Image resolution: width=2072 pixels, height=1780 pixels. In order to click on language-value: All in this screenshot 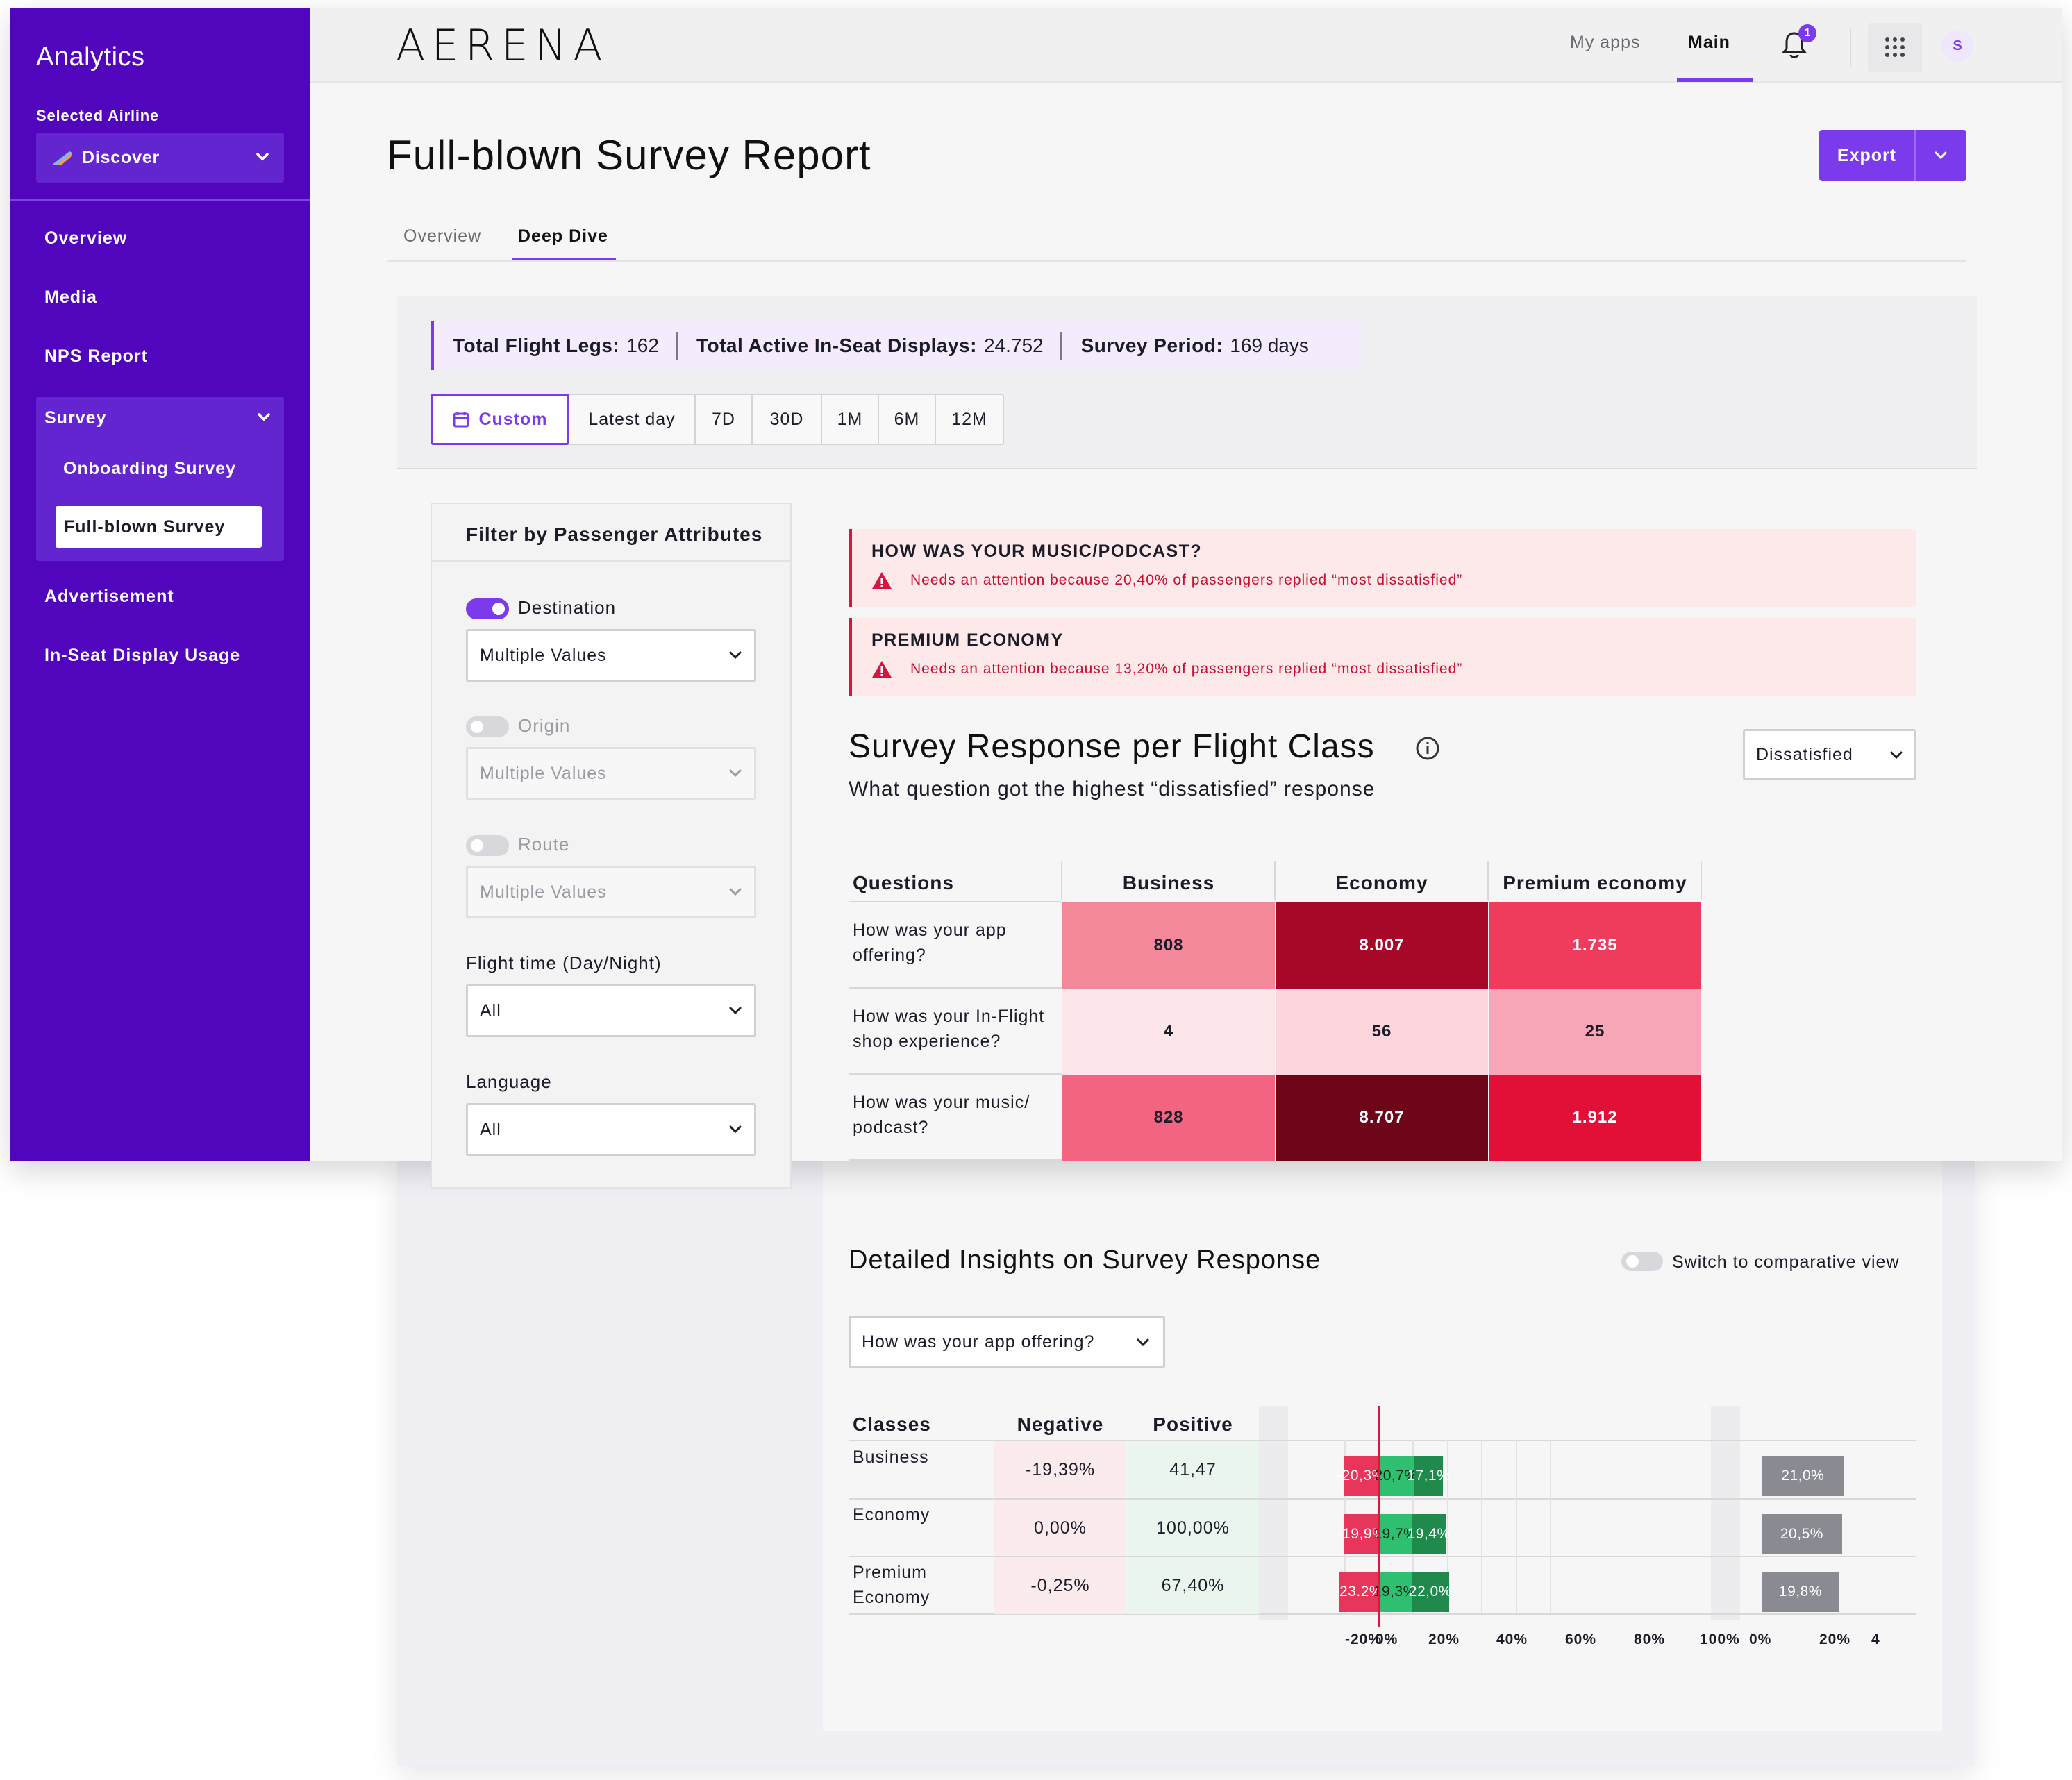, I will do `click(491, 1129)`.